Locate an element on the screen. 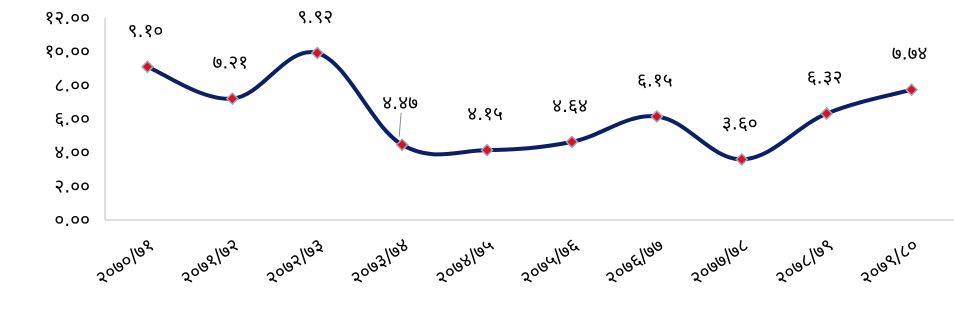  data-label: ७.७४ is located at coordinates (910, 54).